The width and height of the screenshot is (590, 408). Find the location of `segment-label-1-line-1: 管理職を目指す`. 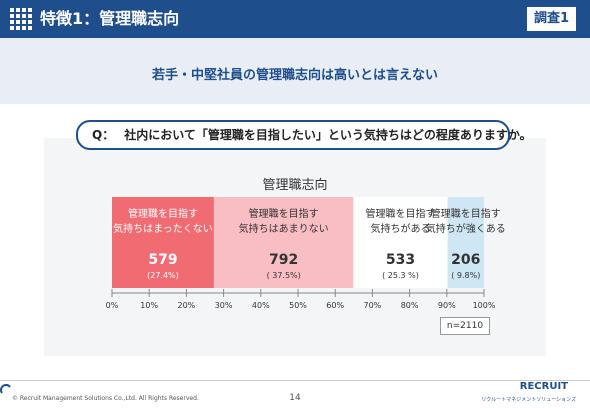

segment-label-1-line-1: 管理職を目指す is located at coordinates (163, 213).